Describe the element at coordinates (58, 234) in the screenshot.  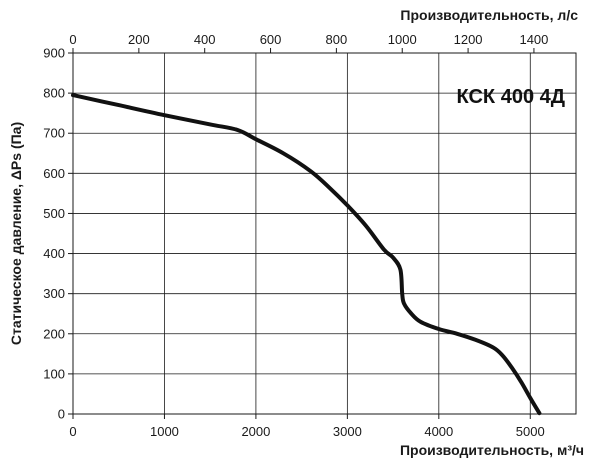
I see `y-axis-ticks: 0 100 200 300 400 500 600 700 800 900` at that location.